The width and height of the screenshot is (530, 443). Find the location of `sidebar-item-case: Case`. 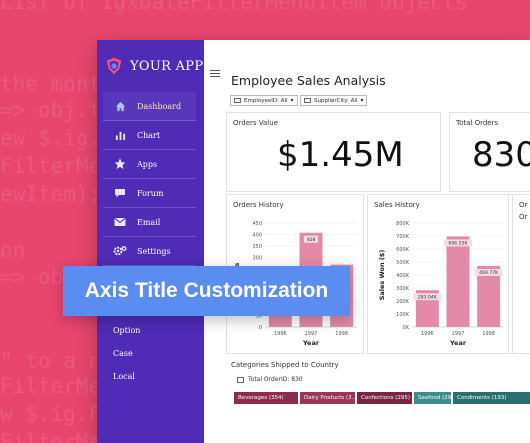

sidebar-item-case: Case is located at coordinates (123, 353).